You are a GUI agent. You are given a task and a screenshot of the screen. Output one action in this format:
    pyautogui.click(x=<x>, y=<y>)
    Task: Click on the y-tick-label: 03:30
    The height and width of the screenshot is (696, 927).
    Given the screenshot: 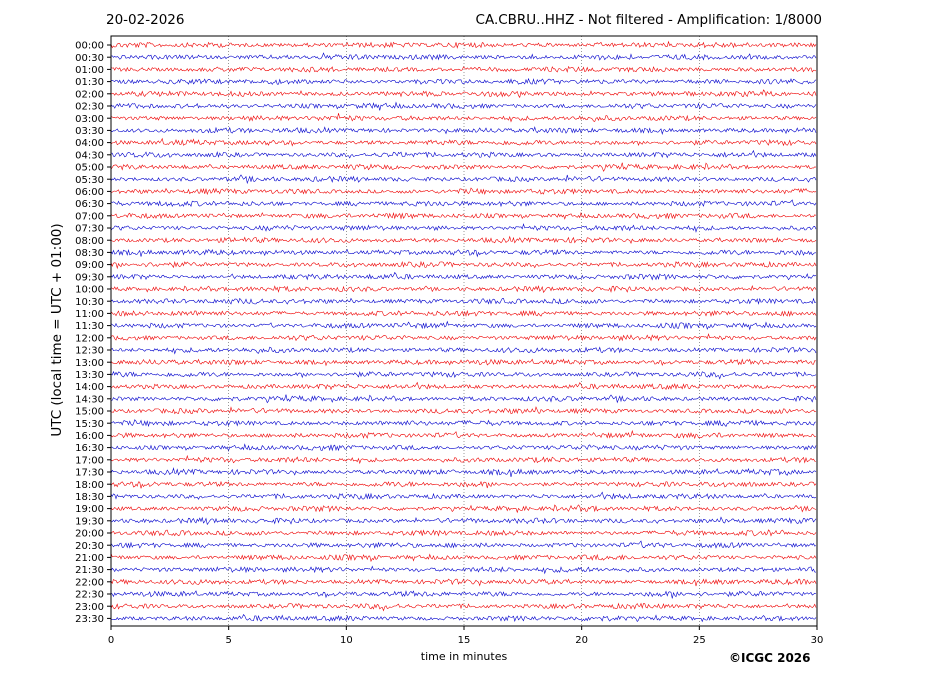 What is the action you would take?
    pyautogui.click(x=89, y=131)
    